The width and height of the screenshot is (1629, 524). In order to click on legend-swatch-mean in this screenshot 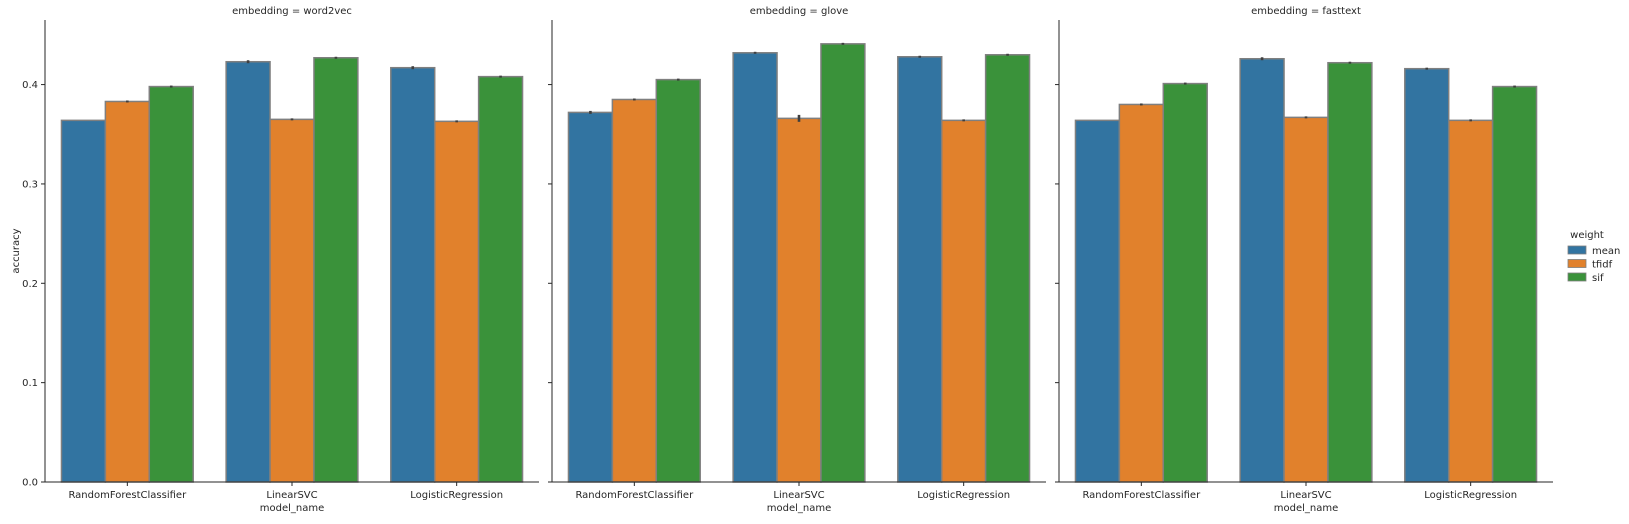, I will do `click(1577, 250)`.